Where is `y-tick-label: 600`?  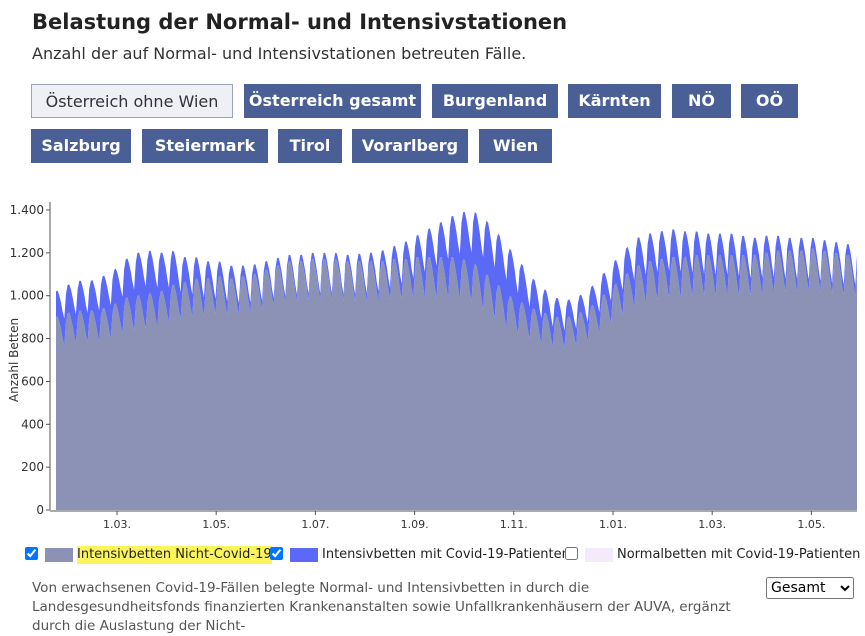 y-tick-label: 600 is located at coordinates (32, 381).